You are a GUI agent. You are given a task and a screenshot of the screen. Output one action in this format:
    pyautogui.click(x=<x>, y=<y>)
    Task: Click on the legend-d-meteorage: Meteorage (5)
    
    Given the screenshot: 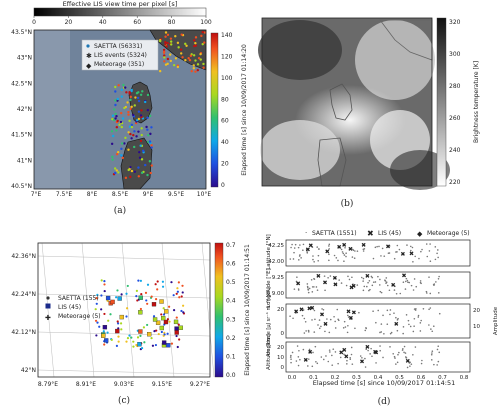 What is the action you would take?
    pyautogui.click(x=448, y=233)
    